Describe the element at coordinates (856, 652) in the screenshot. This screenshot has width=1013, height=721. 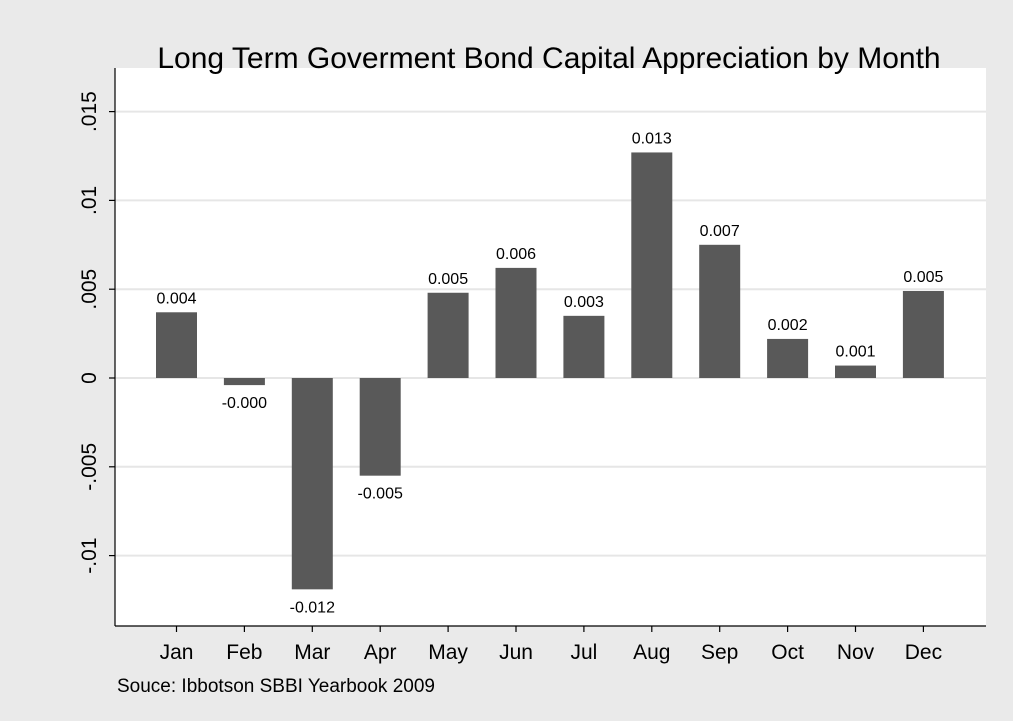
I see `x-tick-label: Nov` at that location.